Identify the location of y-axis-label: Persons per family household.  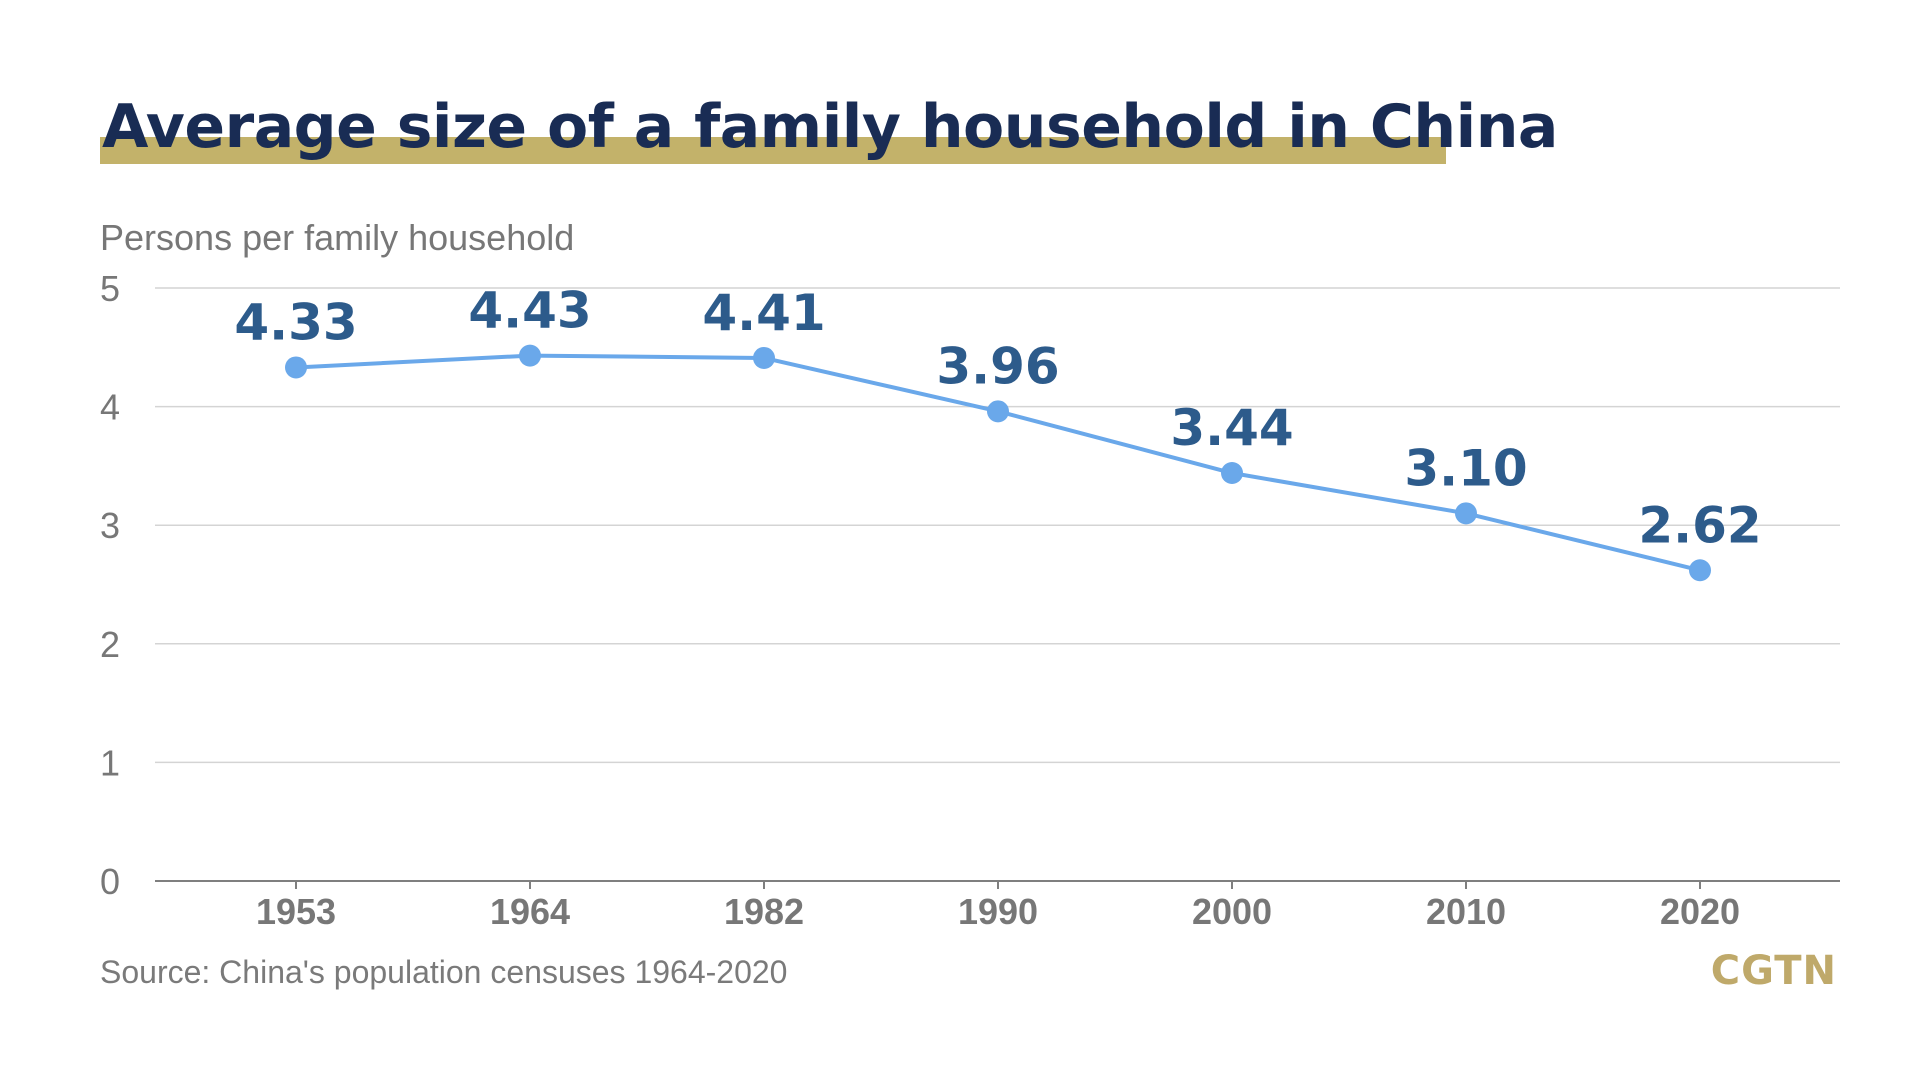
(337, 237).